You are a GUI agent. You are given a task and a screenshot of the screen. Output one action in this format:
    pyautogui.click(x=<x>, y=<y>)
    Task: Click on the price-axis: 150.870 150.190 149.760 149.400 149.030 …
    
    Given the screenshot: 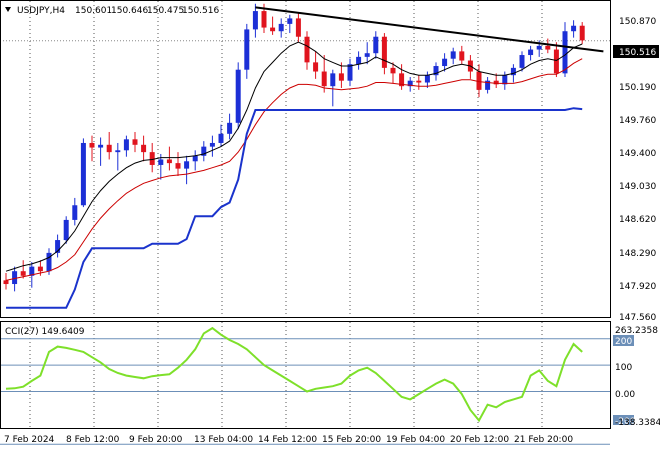 What is the action you would take?
    pyautogui.click(x=636, y=170)
    